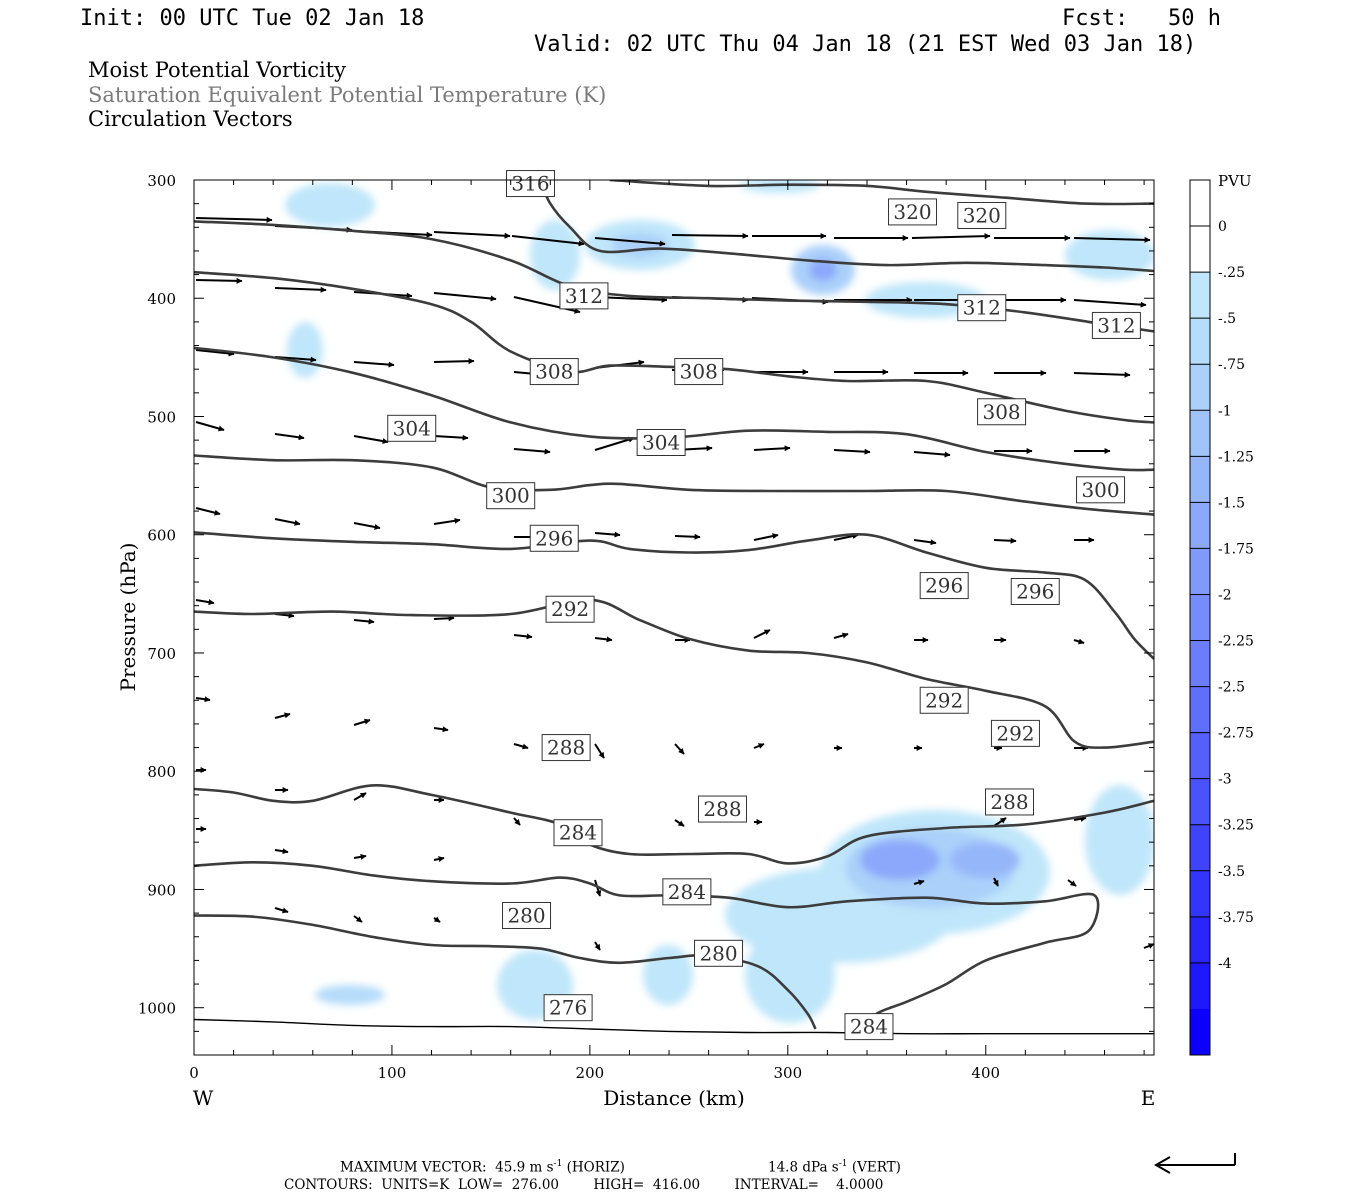 The width and height of the screenshot is (1350, 1200). What do you see at coordinates (413, 1167) in the screenshot?
I see `max-vector-label: MAXIMUM VECTOR:` at bounding box center [413, 1167].